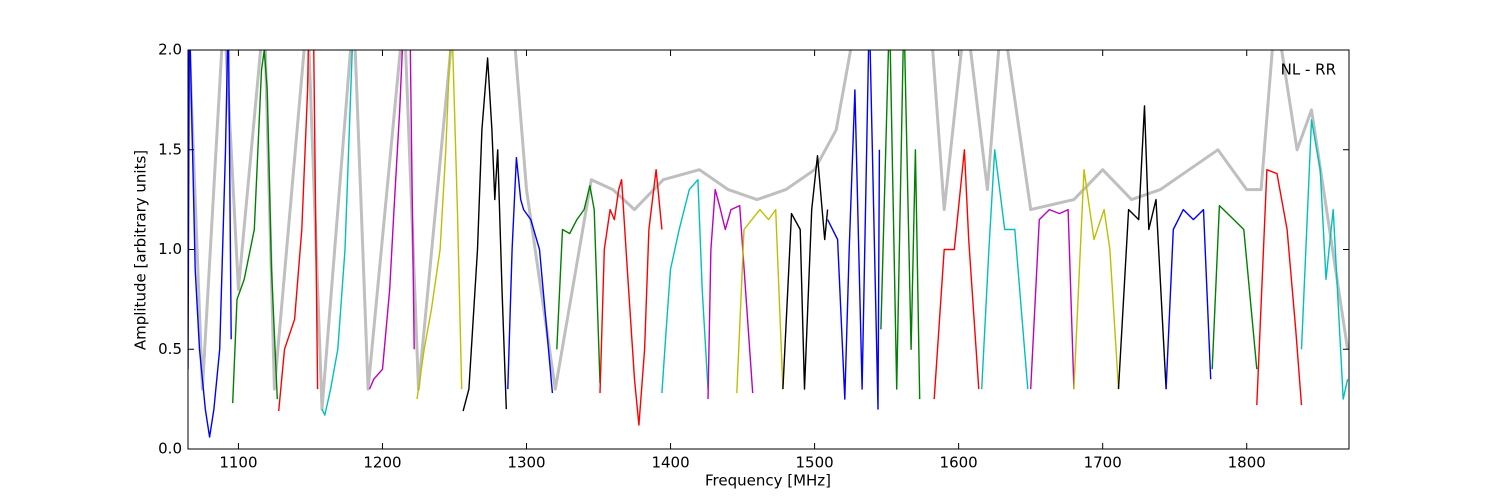  I want to click on x-tick-label: 1300, so click(526, 463).